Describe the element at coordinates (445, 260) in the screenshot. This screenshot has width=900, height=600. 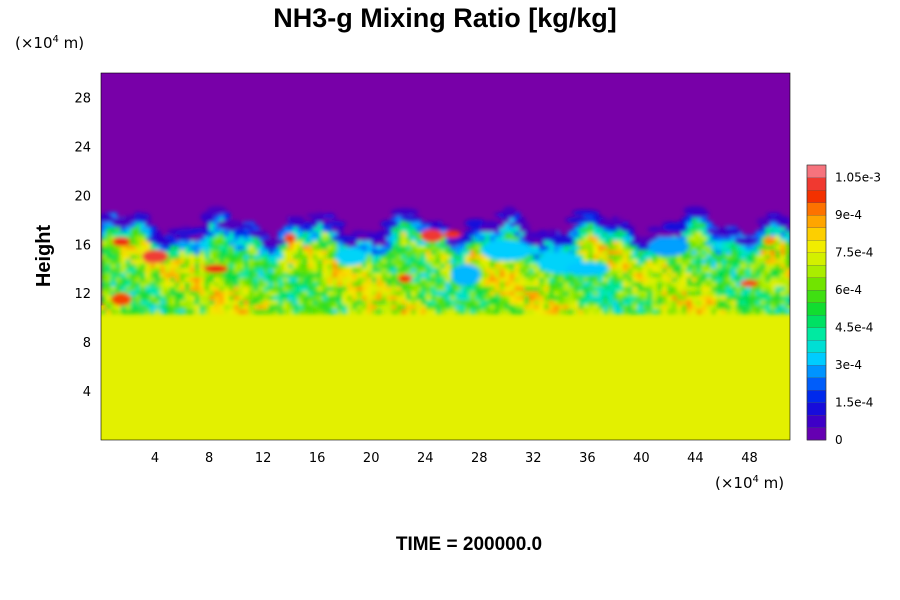
I see `mixing-band` at that location.